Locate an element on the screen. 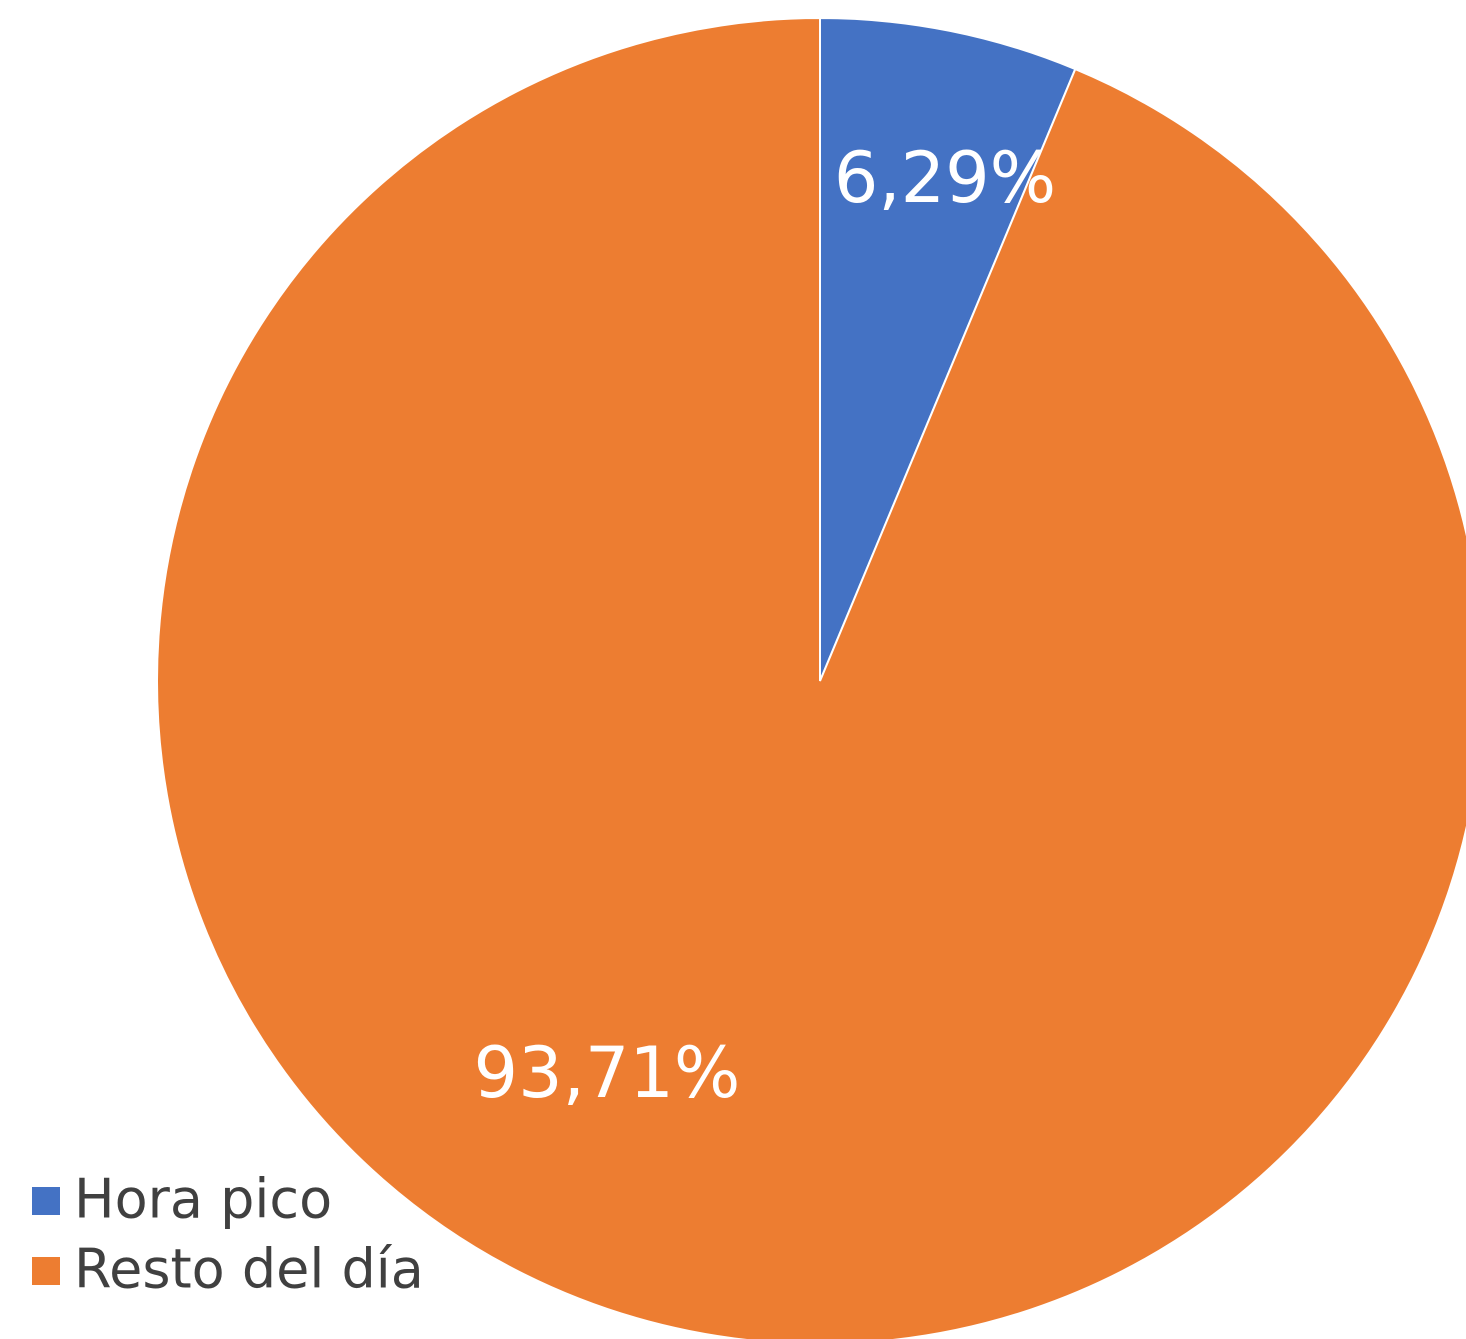  pie-slice is located at coordinates (948, 349).